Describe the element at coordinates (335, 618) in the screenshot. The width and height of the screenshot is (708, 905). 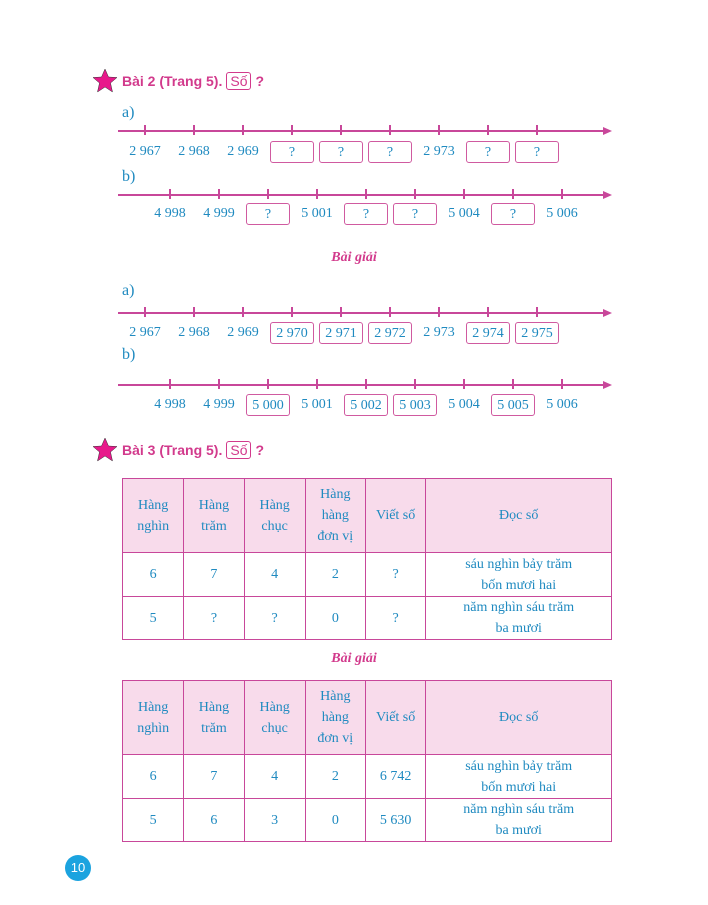
I see `table-cell: 0` at that location.